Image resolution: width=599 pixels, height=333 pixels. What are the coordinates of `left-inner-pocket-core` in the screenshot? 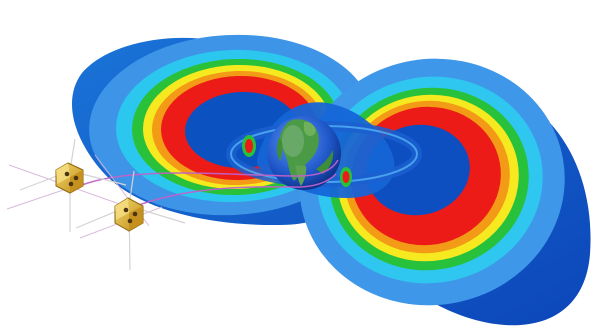 It's located at (249, 146).